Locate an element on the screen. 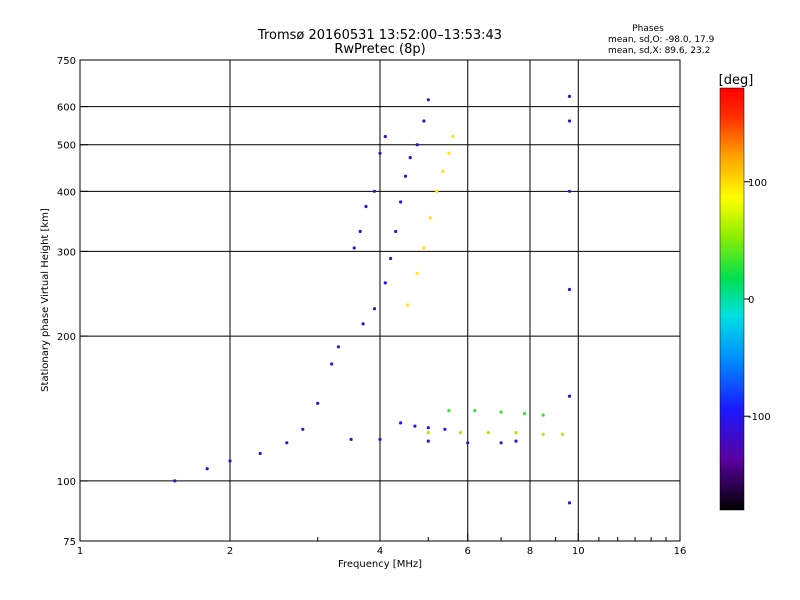  y-tick-label: 200 is located at coordinates (66, 337).